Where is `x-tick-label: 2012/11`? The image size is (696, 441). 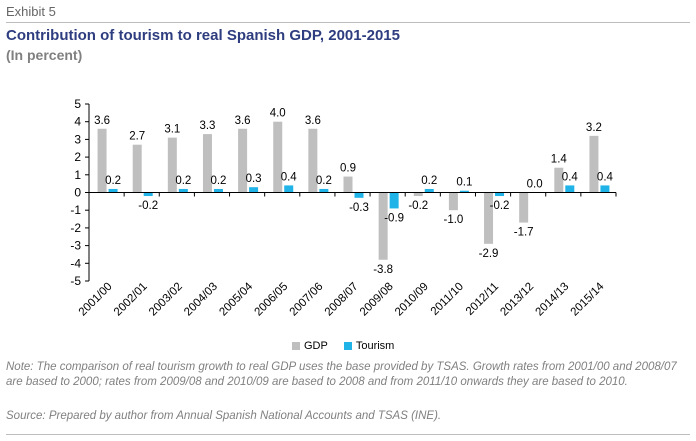 x-tick-label: 2012/11 is located at coordinates (482, 299).